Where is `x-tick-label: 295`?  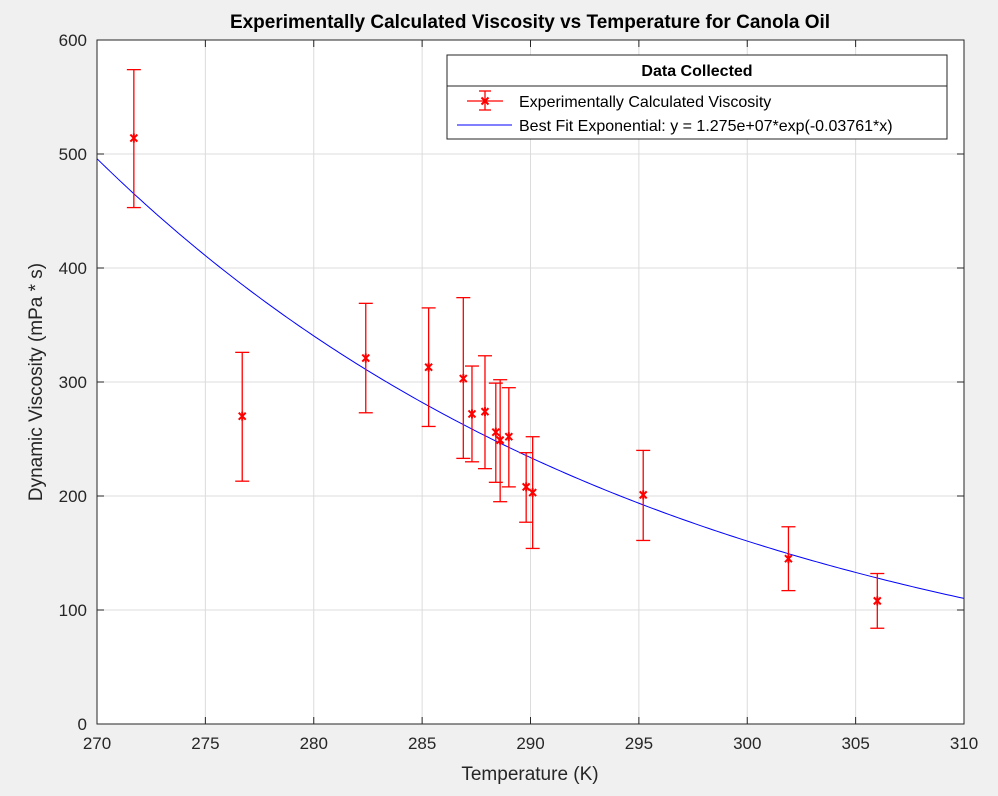 x-tick-label: 295 is located at coordinates (639, 743).